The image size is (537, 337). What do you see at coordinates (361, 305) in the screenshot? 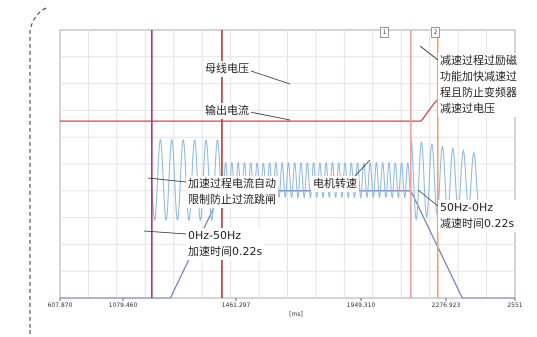
I see `x-tick-label: 1949.310` at bounding box center [361, 305].